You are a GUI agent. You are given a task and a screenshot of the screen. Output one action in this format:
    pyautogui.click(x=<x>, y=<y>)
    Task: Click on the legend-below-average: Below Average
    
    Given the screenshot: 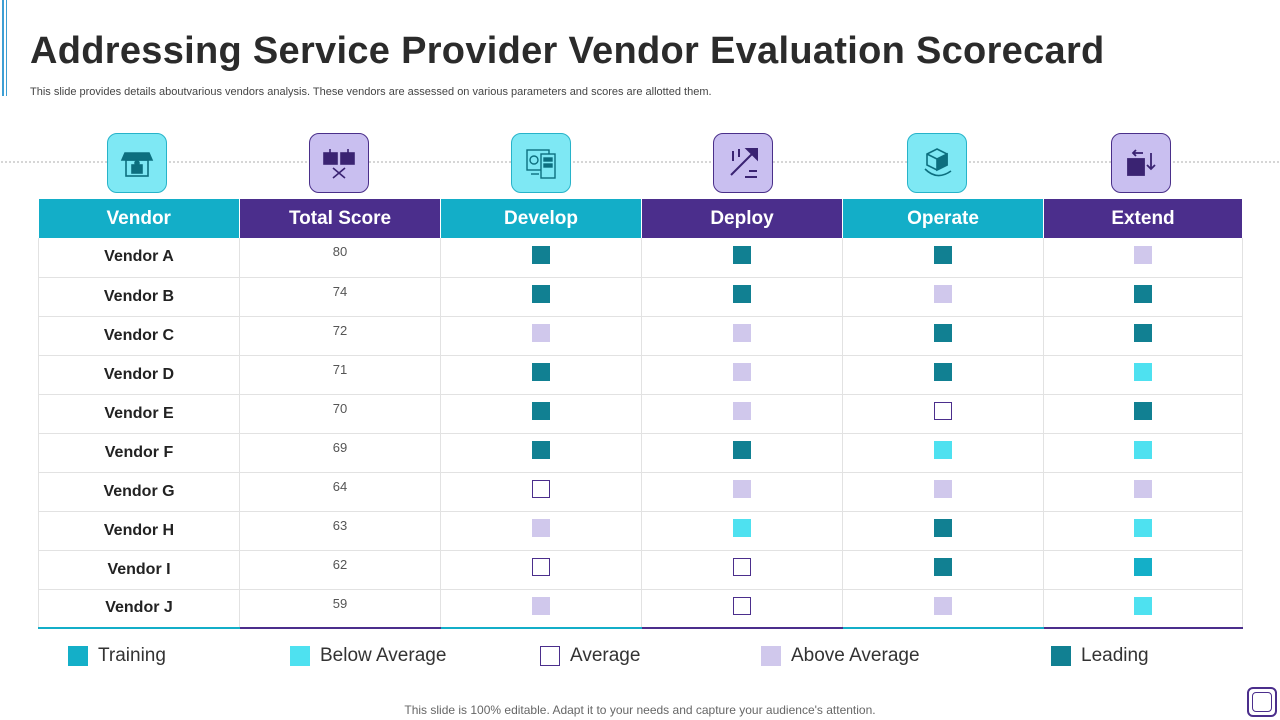 What is the action you would take?
    pyautogui.click(x=368, y=656)
    